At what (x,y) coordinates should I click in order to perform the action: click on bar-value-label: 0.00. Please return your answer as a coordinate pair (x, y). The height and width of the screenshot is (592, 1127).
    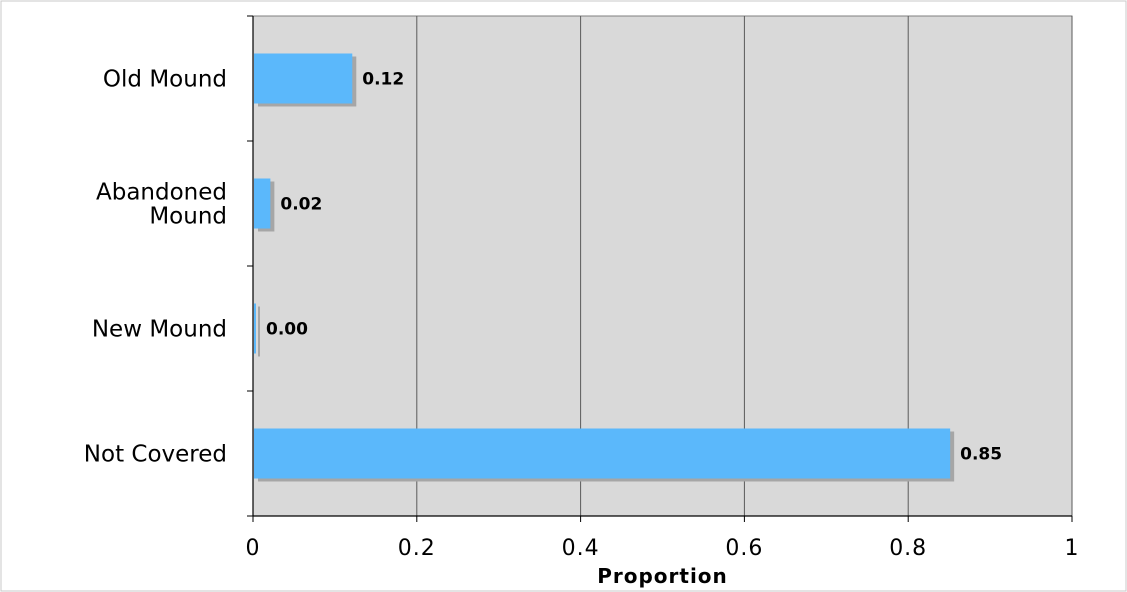
    Looking at the image, I should click on (287, 330).